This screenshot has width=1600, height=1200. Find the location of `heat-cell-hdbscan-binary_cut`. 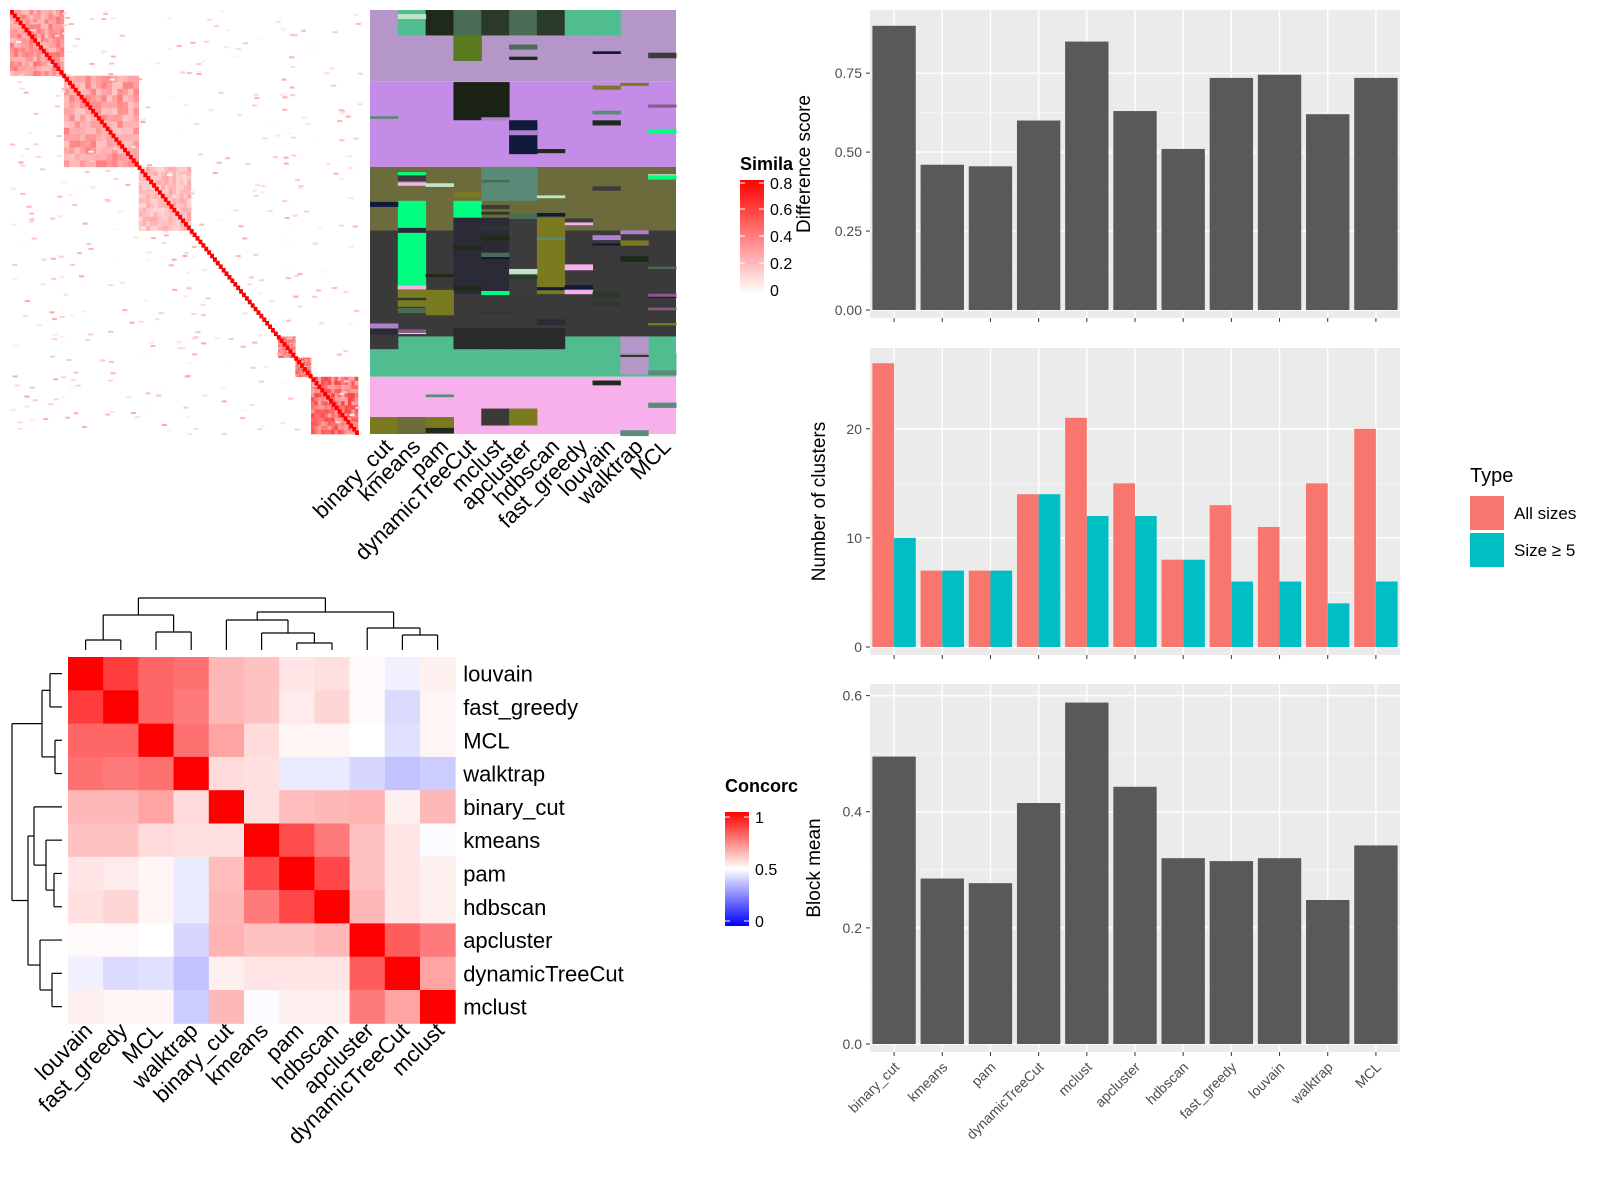

heat-cell-hdbscan-binary_cut is located at coordinates (226, 907).